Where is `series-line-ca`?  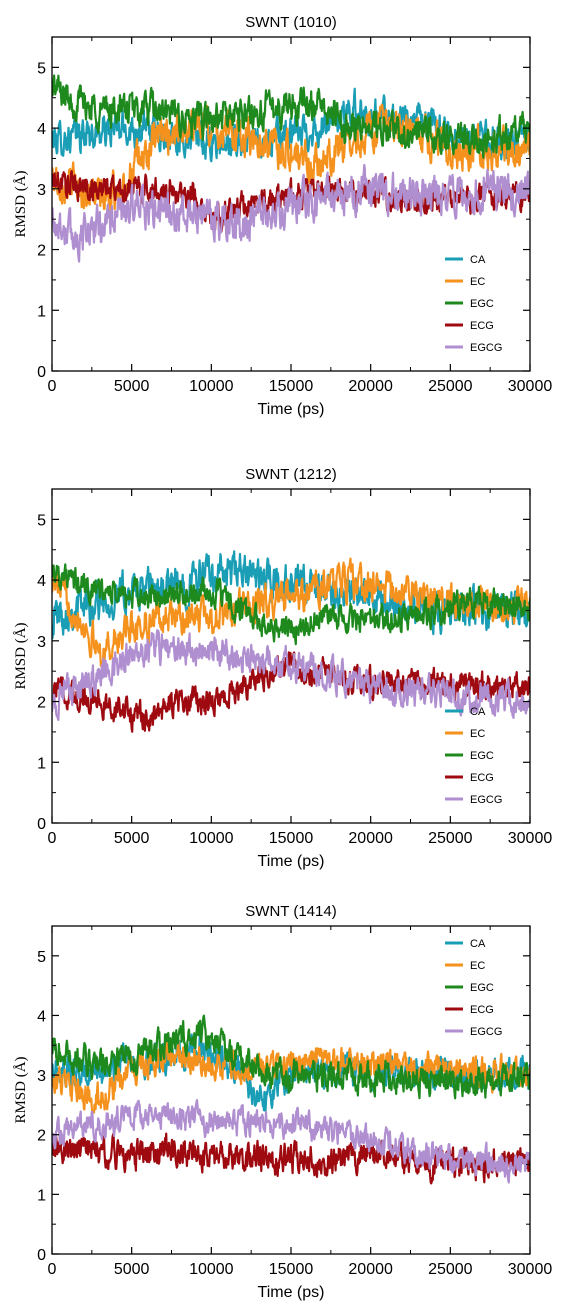 series-line-ca is located at coordinates (291, 125).